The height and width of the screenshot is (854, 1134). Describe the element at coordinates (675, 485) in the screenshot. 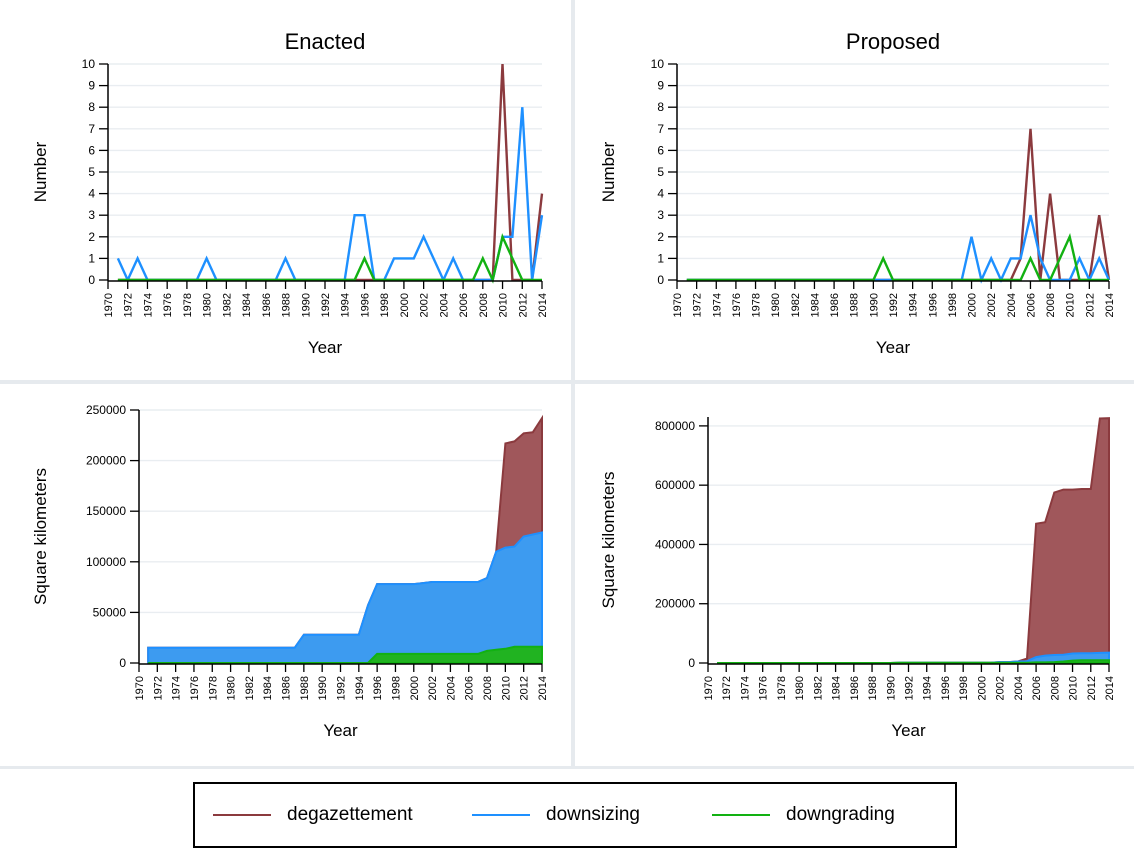

I see `y-tick-label: 600000` at that location.